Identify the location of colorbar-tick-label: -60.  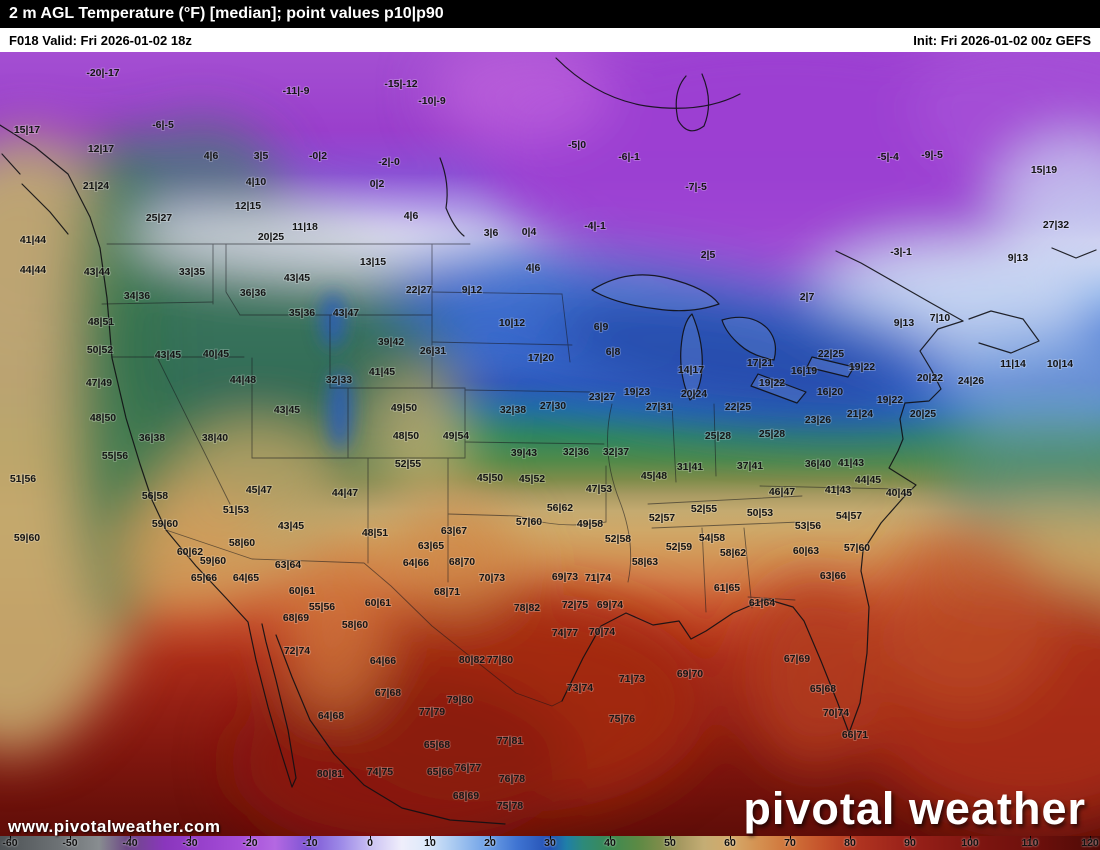
(10, 843).